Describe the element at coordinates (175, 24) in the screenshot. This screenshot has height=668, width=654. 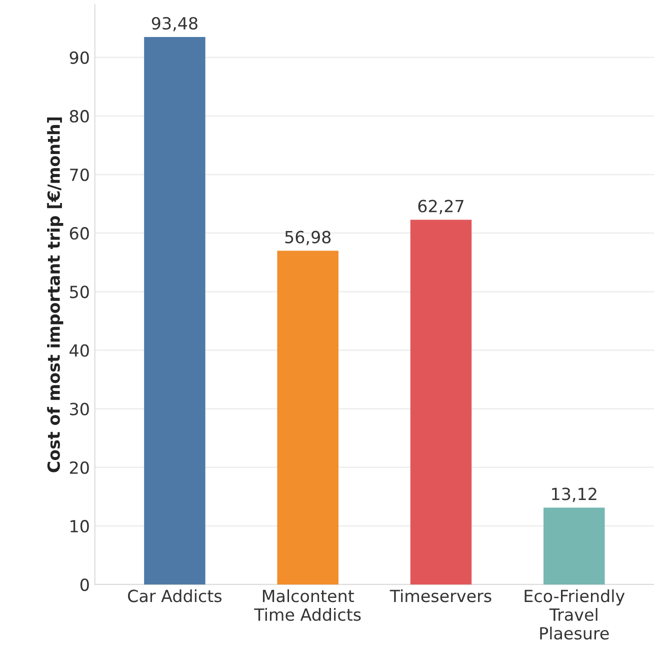
I see `data-label: 93,48` at that location.